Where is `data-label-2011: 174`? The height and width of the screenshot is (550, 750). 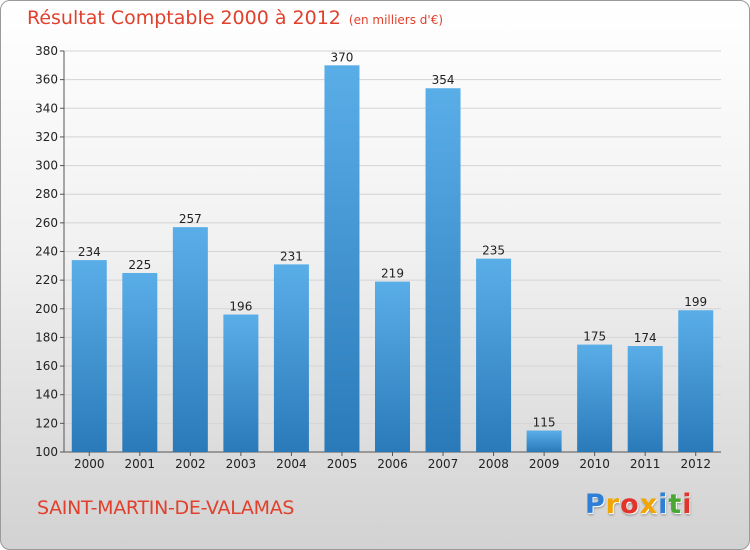
data-label-2011: 174 is located at coordinates (645, 338).